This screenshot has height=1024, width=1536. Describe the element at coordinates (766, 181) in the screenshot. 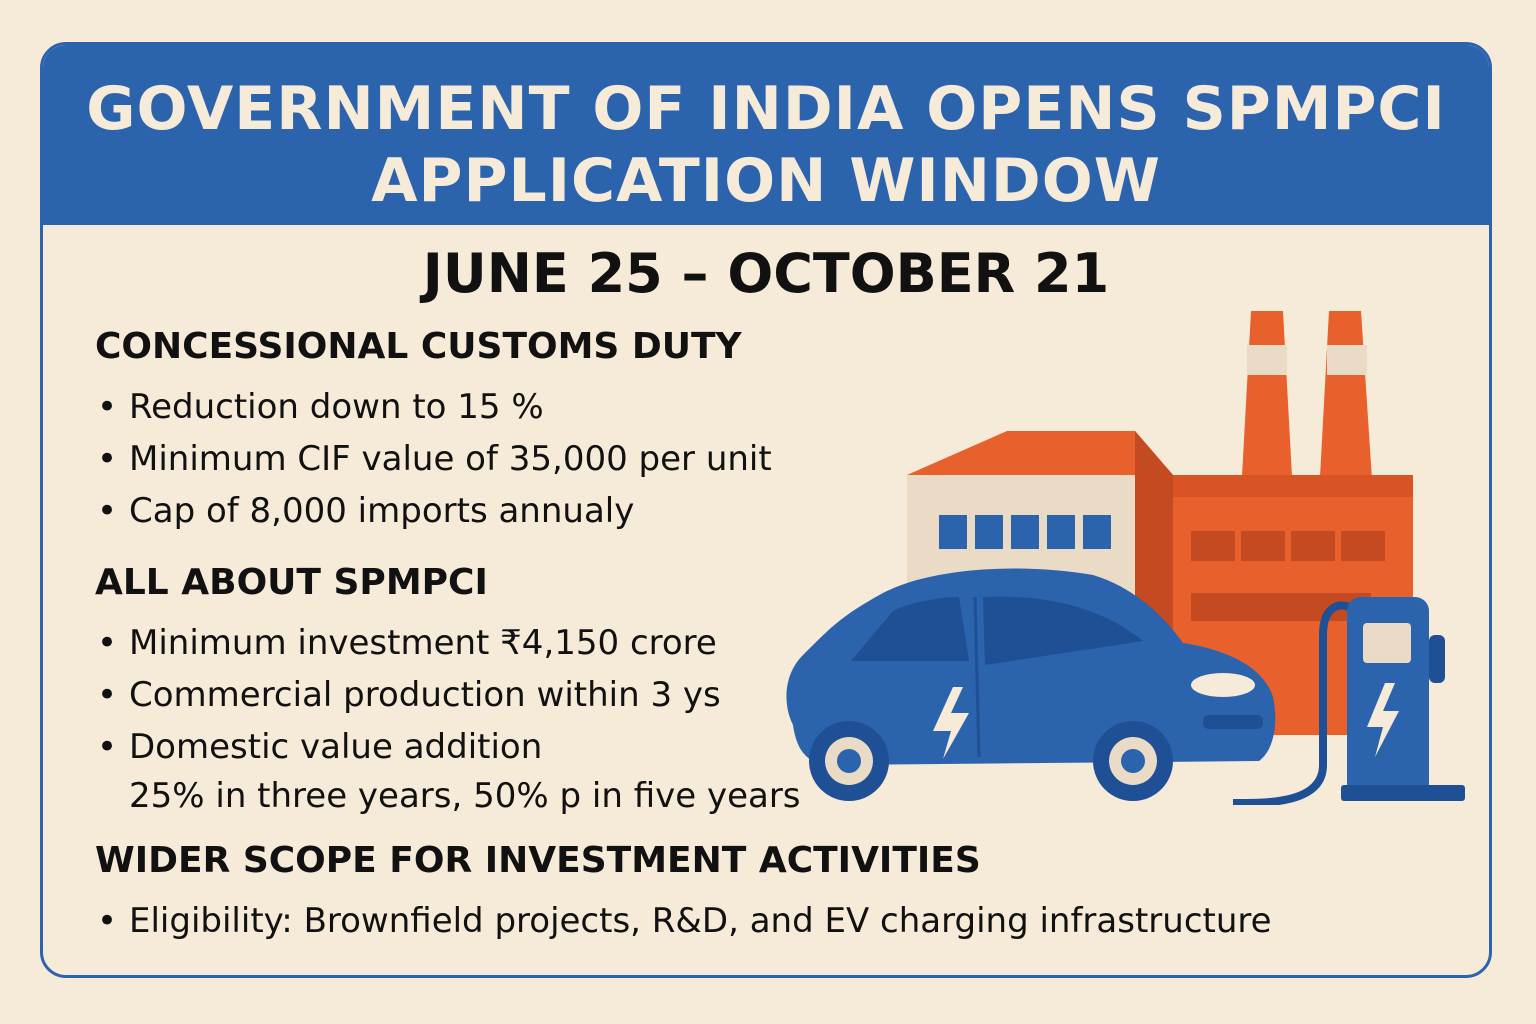

I see `title-line-2: APPLICATION WINDOW` at that location.